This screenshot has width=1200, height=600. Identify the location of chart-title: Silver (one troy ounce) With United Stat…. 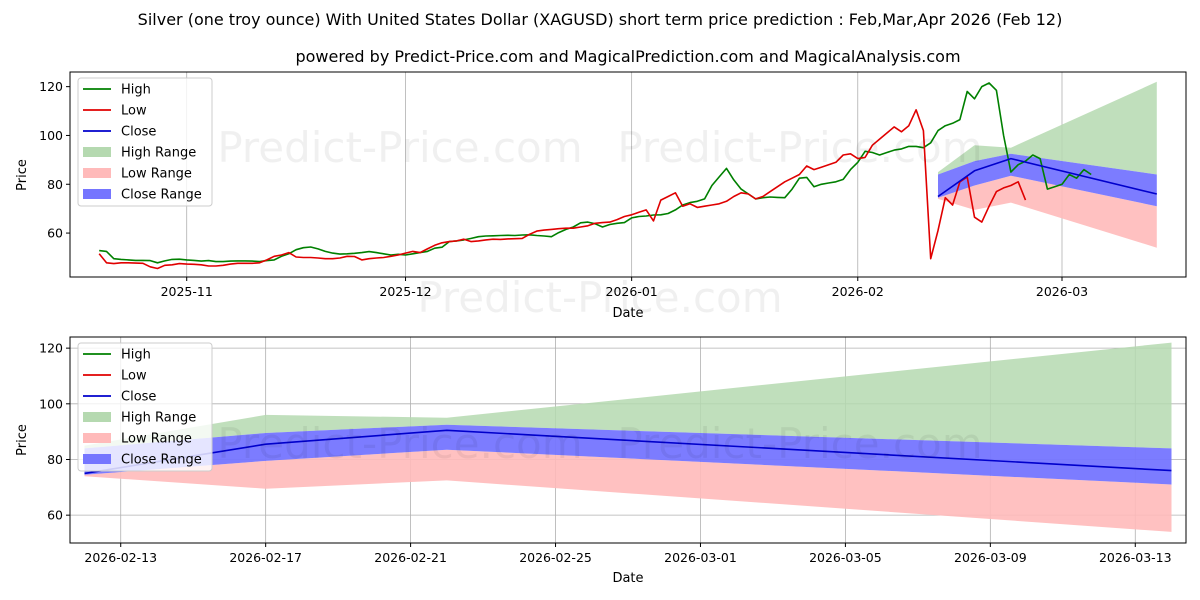
(600, 19).